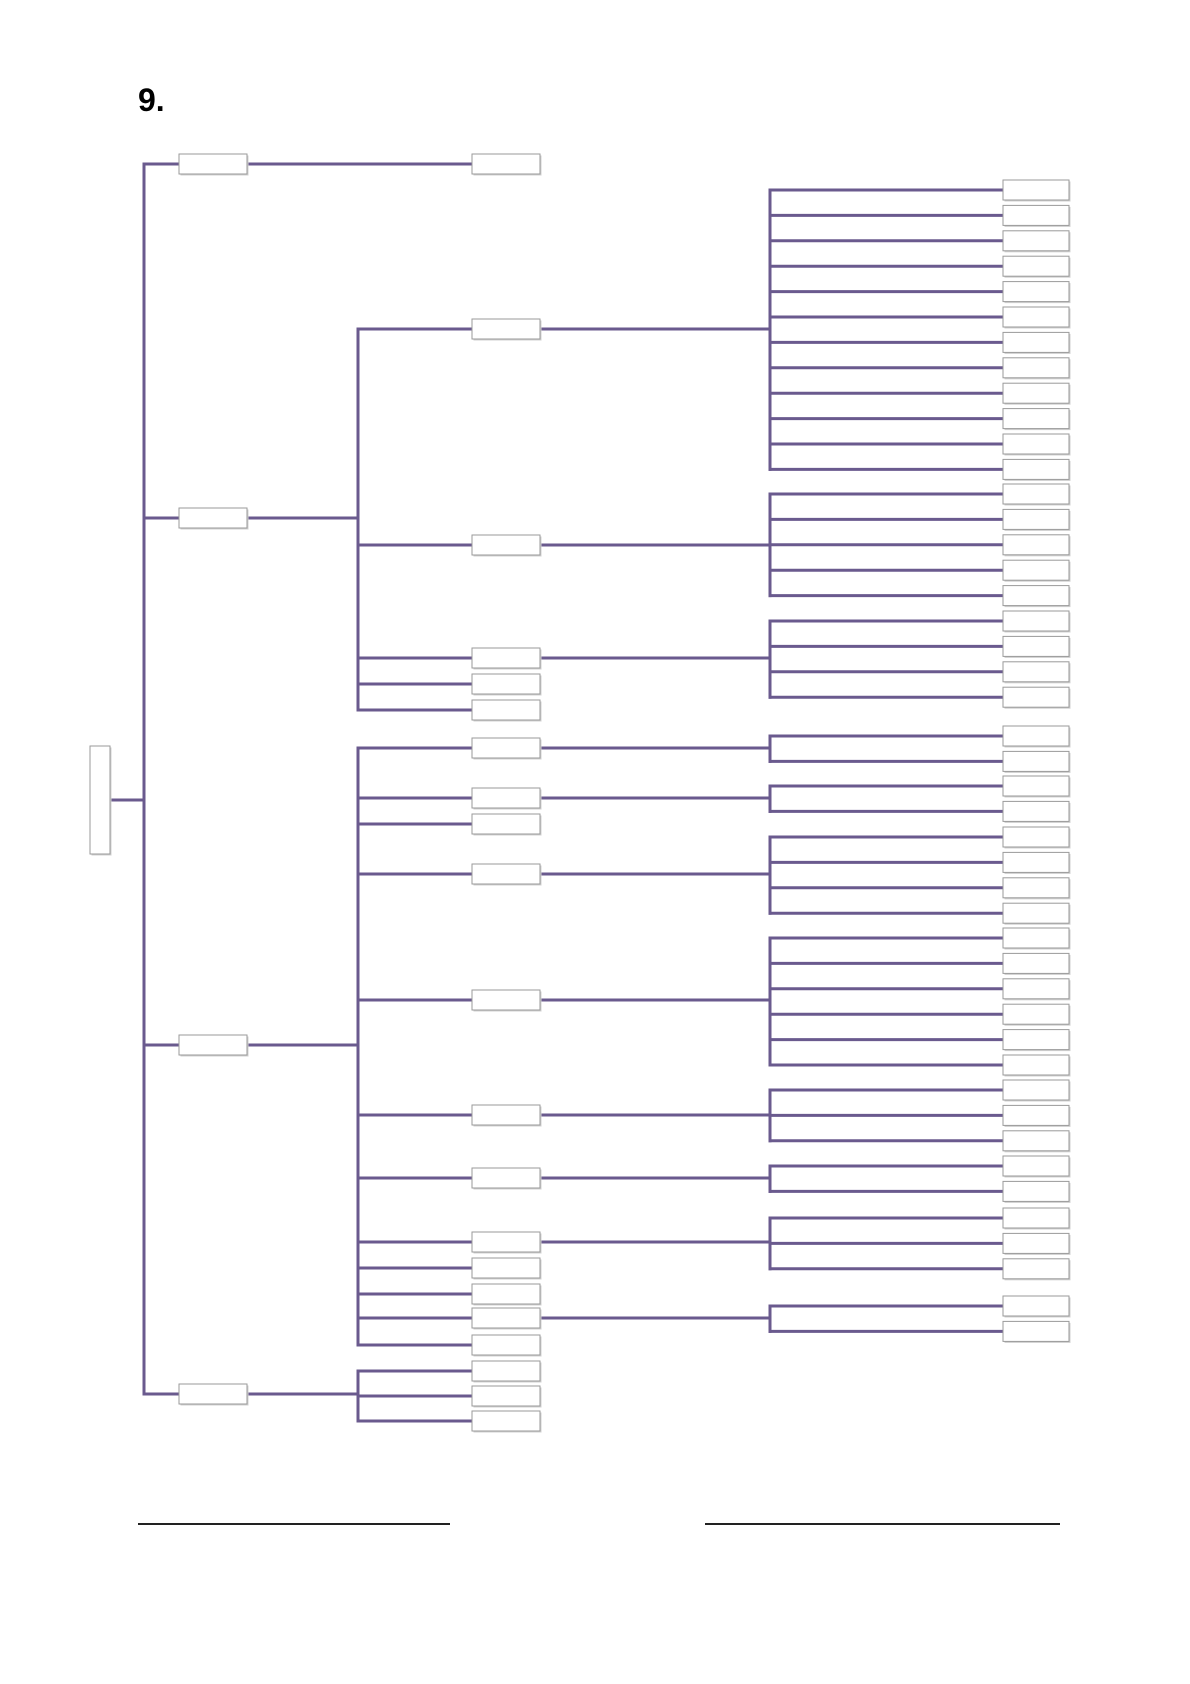  Describe the element at coordinates (882, 1524) in the screenshot. I see `answer-line-right` at that location.